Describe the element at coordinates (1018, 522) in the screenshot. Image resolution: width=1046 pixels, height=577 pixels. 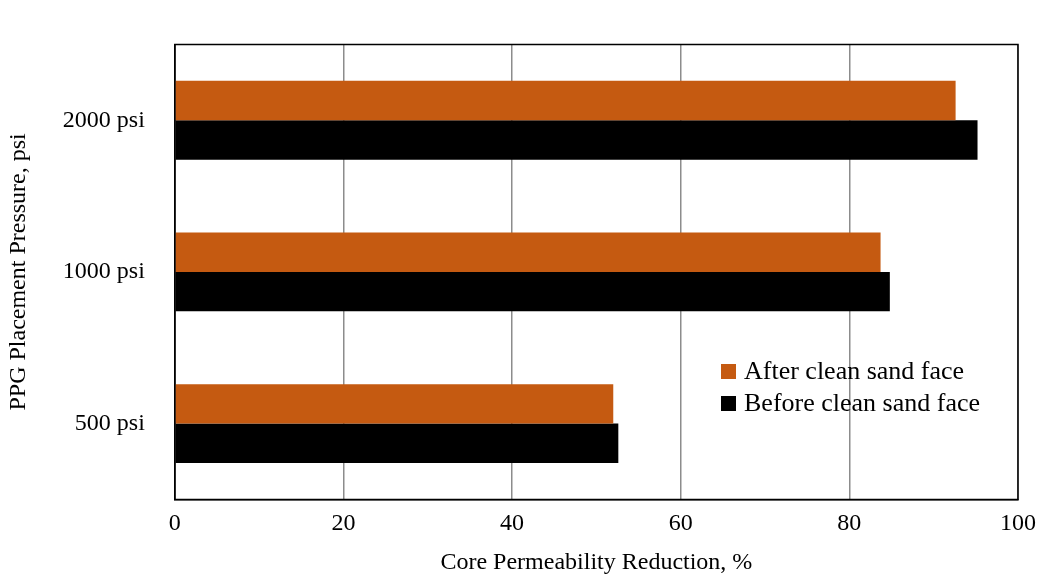
I see `x-tick-label: 100` at that location.